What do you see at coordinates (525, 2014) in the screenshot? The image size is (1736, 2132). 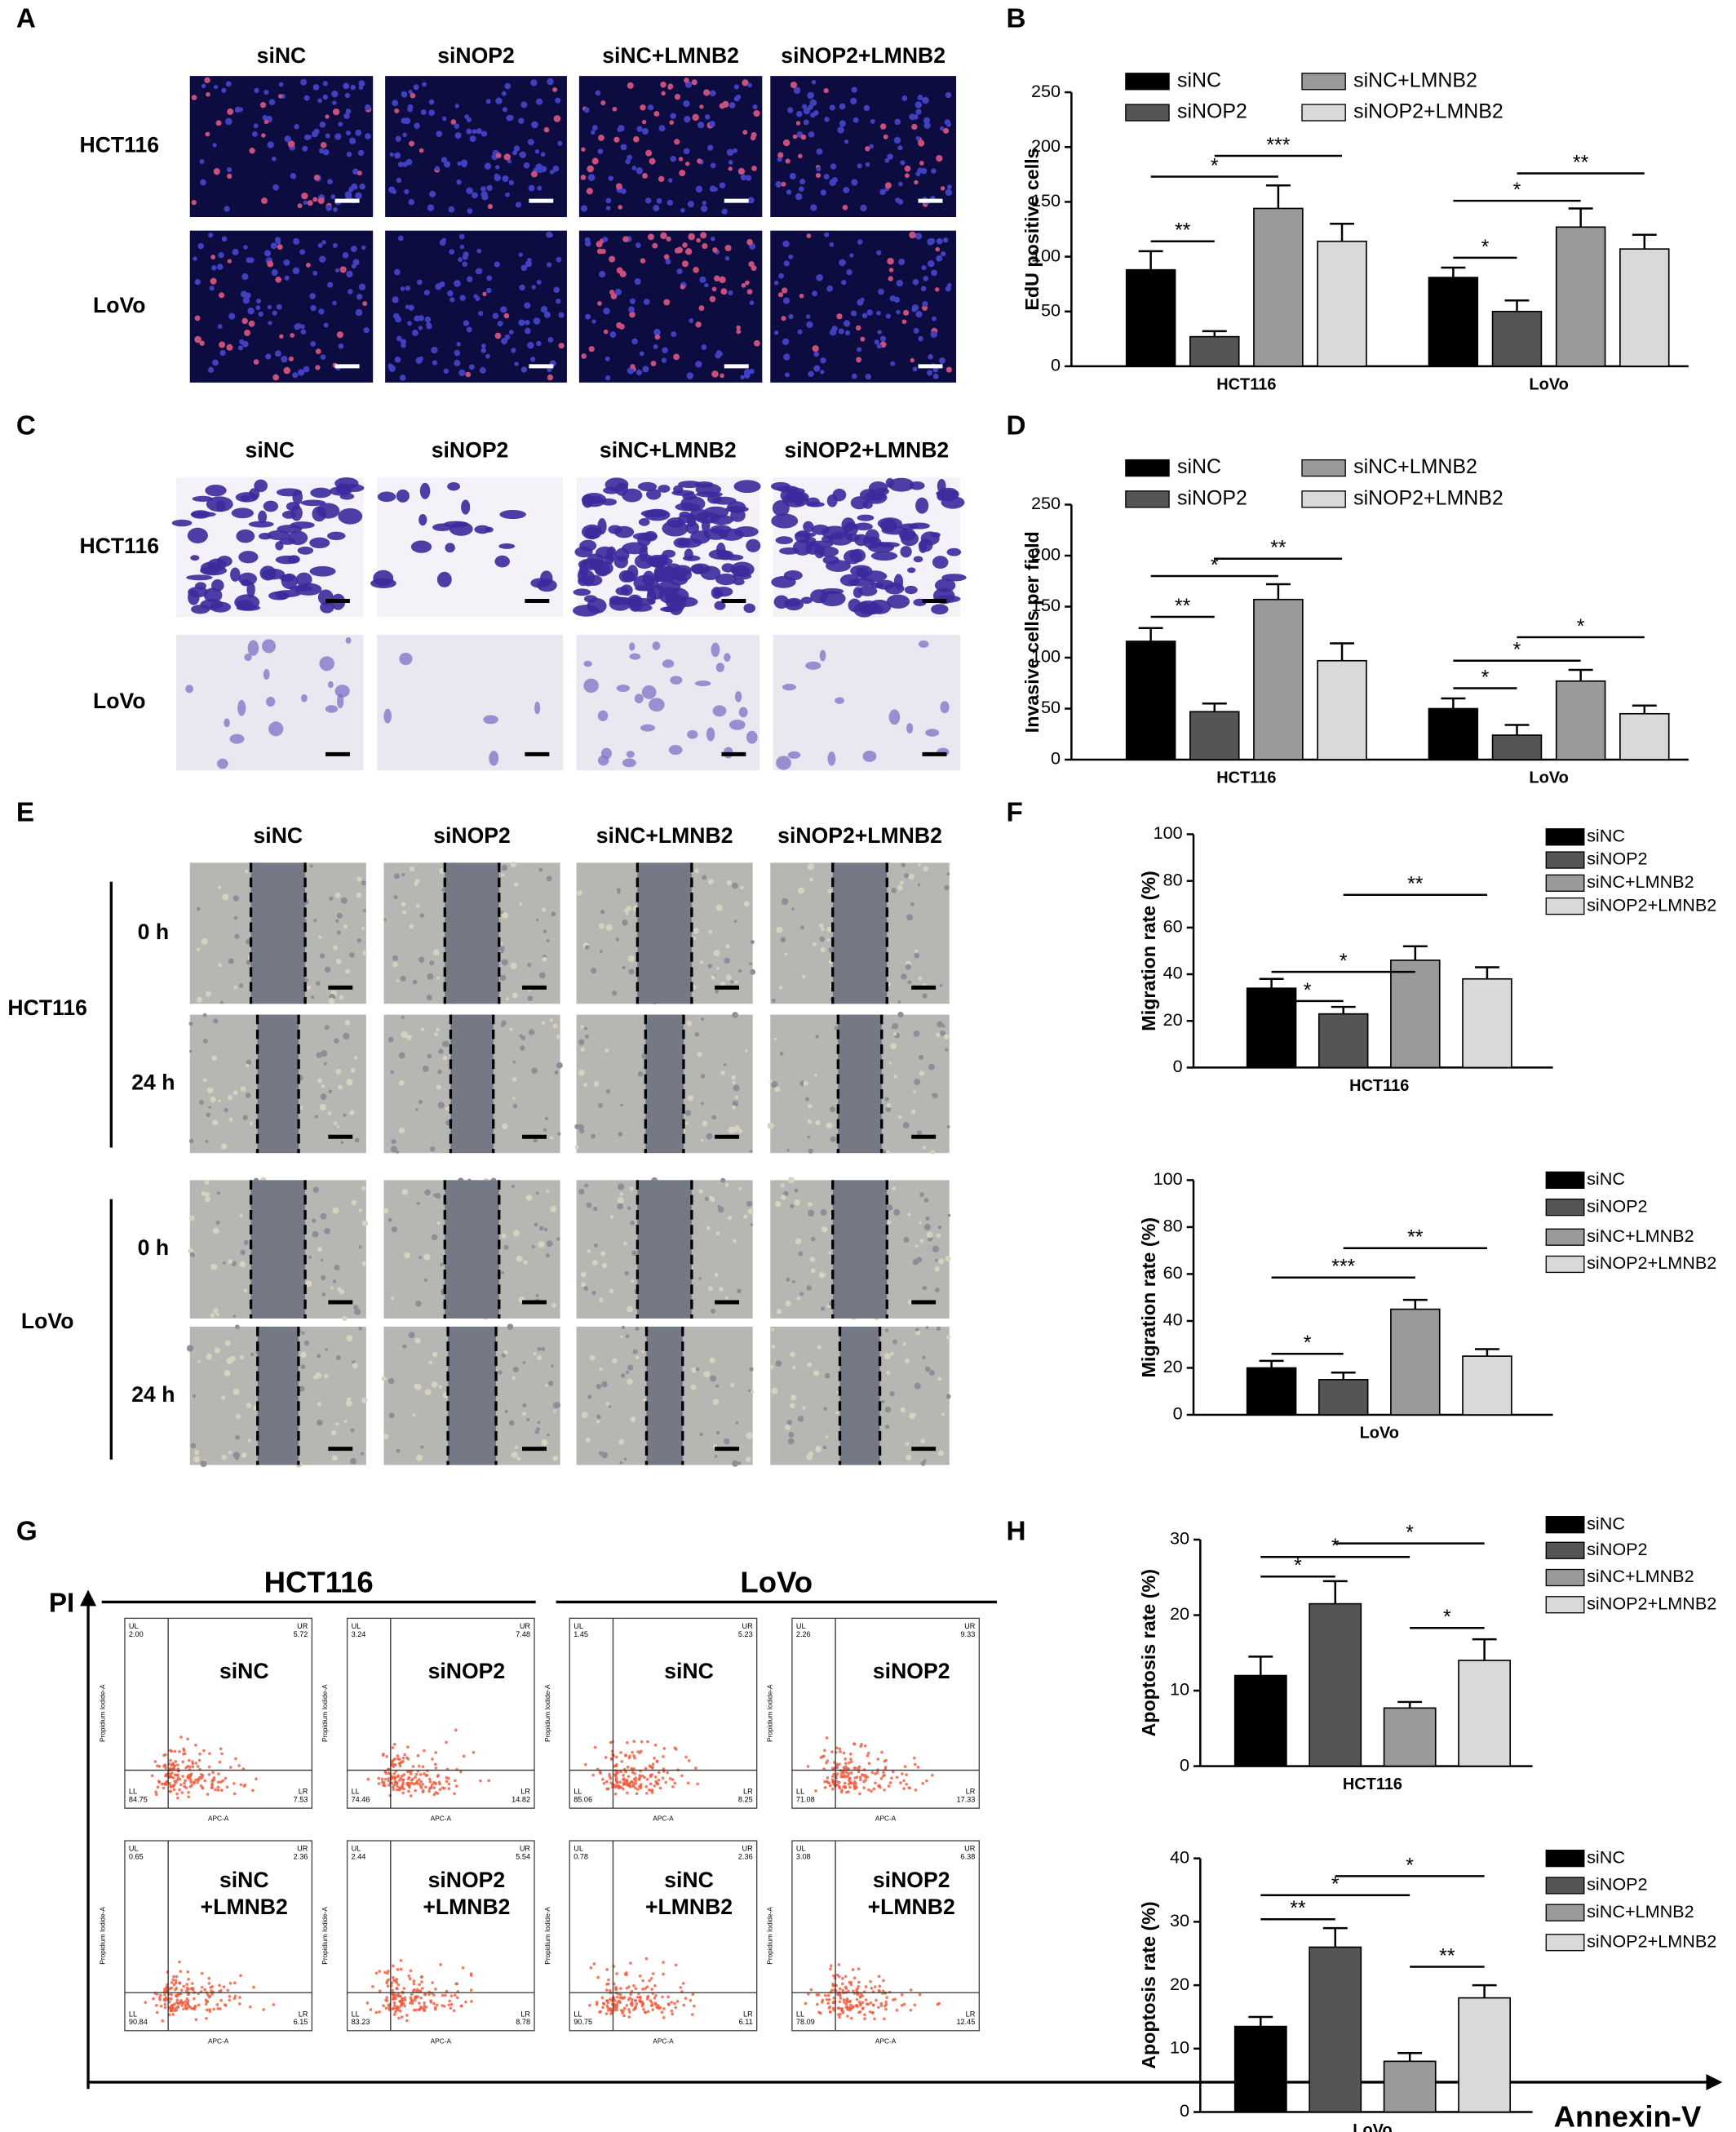 I see `quadrant-name: LR` at bounding box center [525, 2014].